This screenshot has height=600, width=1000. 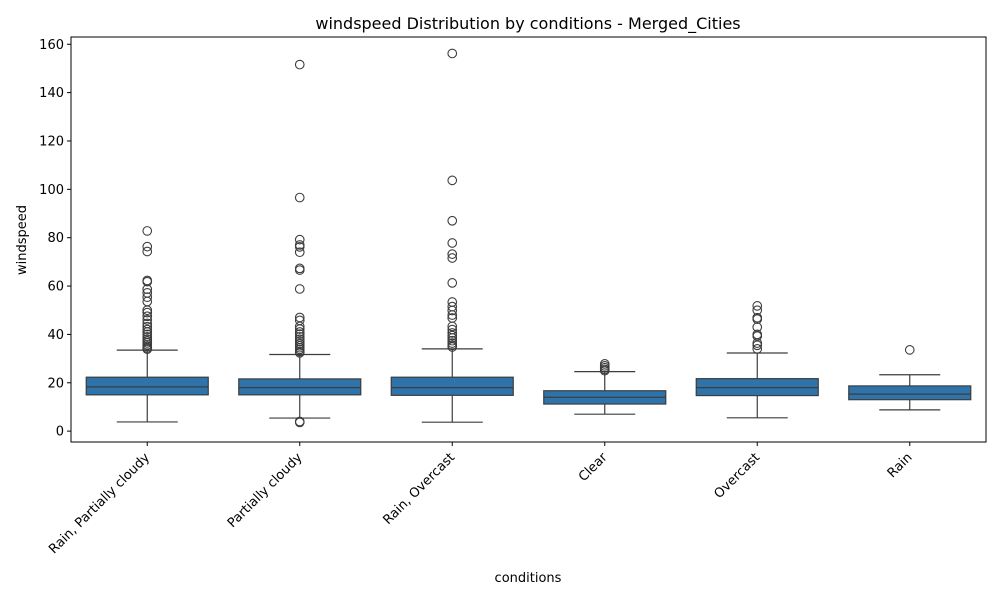 I want to click on x-tick-label: Partially cloudy, so click(x=265, y=490).